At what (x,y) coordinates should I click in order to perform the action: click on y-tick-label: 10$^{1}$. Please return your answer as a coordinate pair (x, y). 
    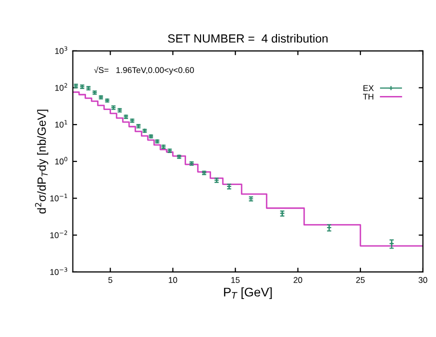
    Looking at the image, I should click on (61, 124).